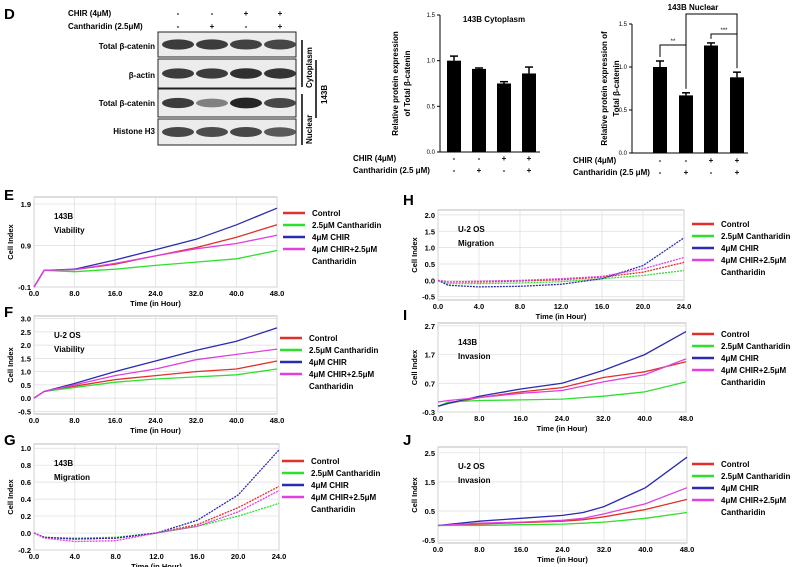 This screenshot has height=567, width=810. Describe the element at coordinates (604, 549) in the screenshot. I see `x-tick-label: 32.0` at that location.